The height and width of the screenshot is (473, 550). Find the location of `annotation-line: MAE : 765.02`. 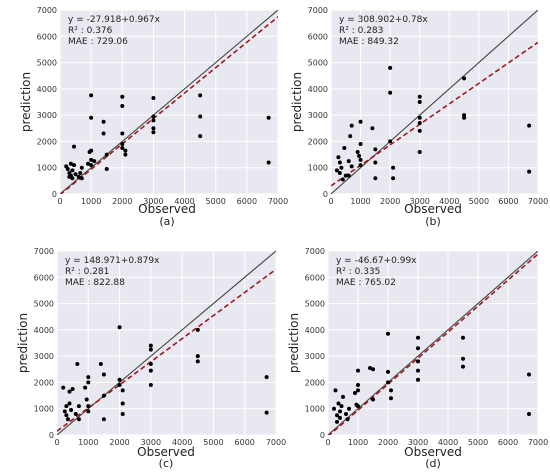

annotation-line: MAE : 765.02 is located at coordinates (366, 283).